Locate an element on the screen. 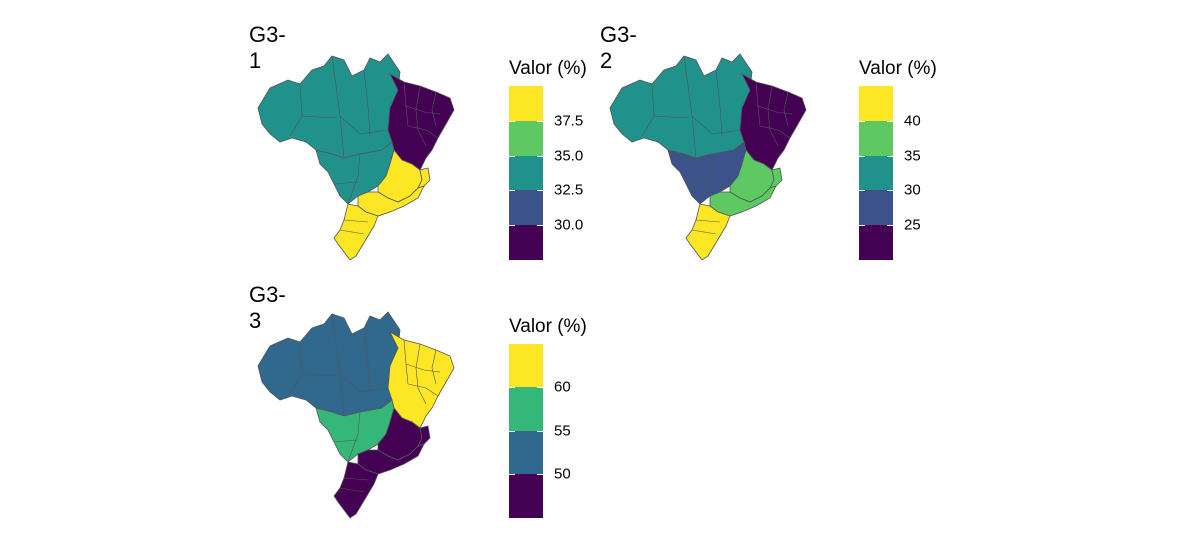  panel-title: G3-1 is located at coordinates (267, 47).